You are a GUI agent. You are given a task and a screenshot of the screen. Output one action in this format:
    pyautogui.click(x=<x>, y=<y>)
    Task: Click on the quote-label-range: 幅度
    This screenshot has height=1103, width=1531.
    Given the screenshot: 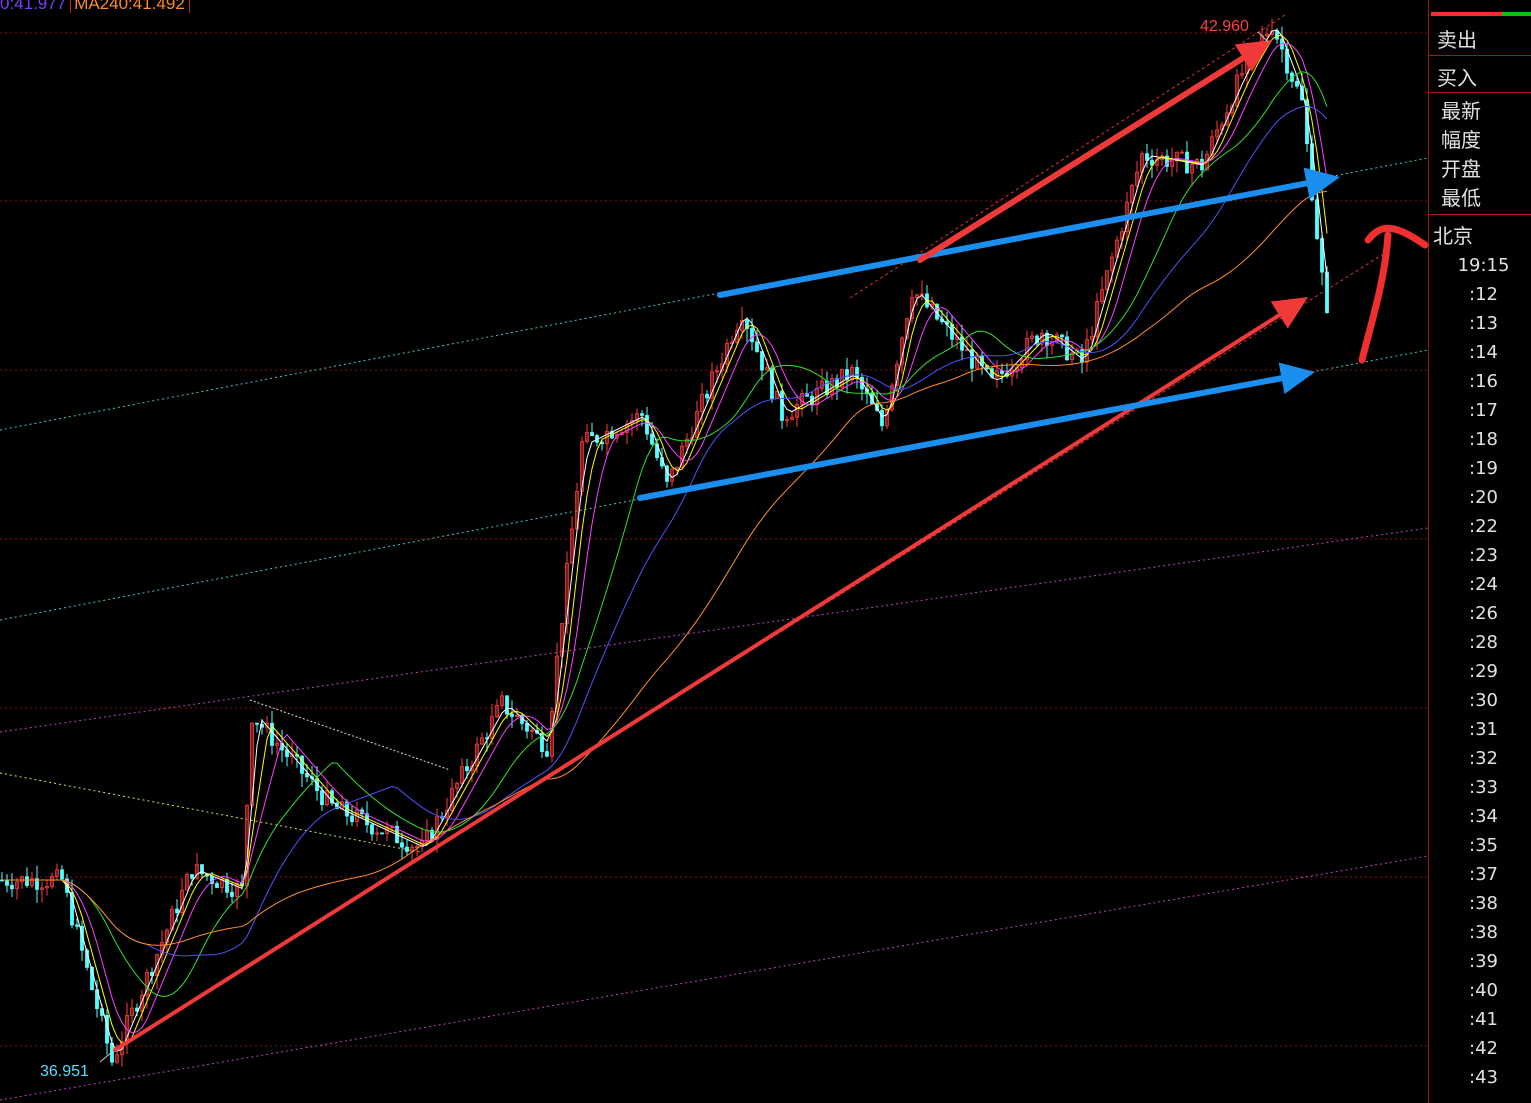 What is the action you would take?
    pyautogui.click(x=1461, y=140)
    